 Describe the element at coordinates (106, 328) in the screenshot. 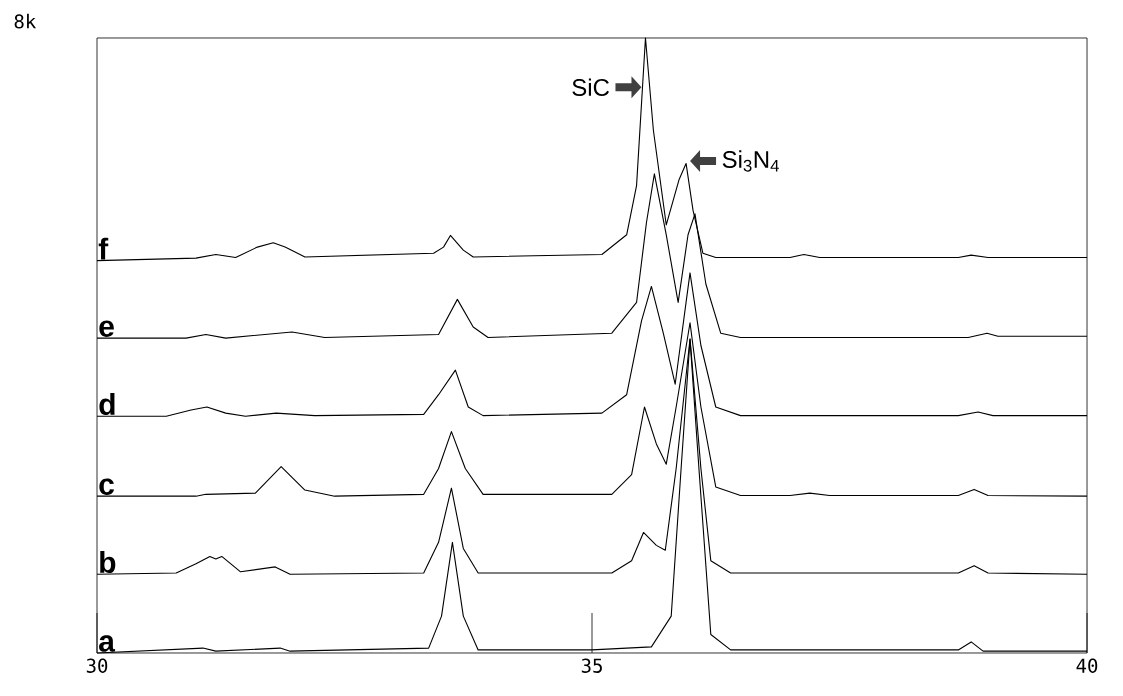

I see `series-label: e` at that location.